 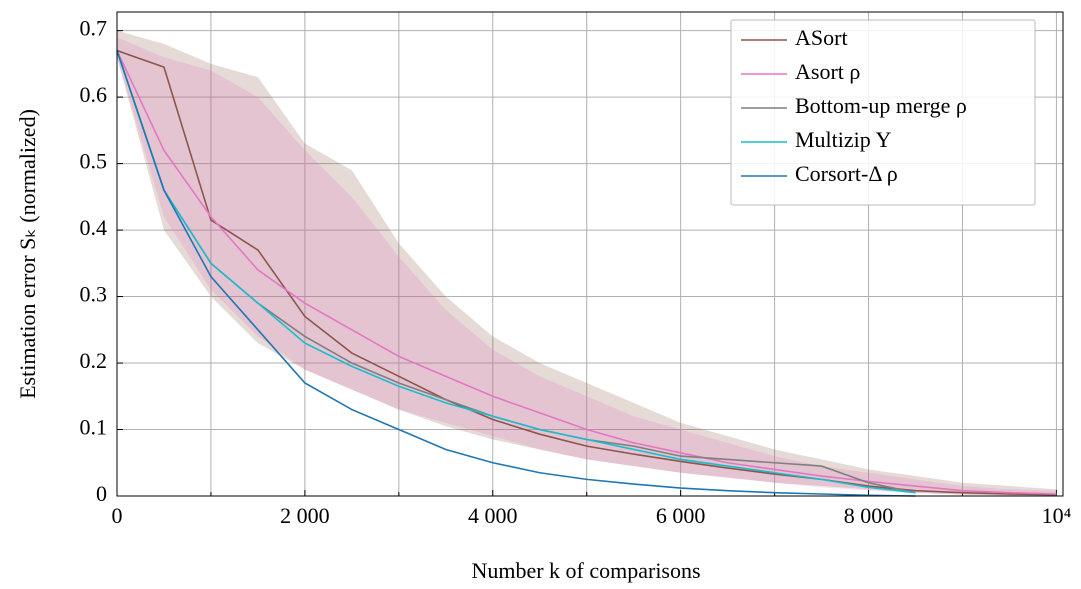 I want to click on legend-label: ASort, so click(x=821, y=37).